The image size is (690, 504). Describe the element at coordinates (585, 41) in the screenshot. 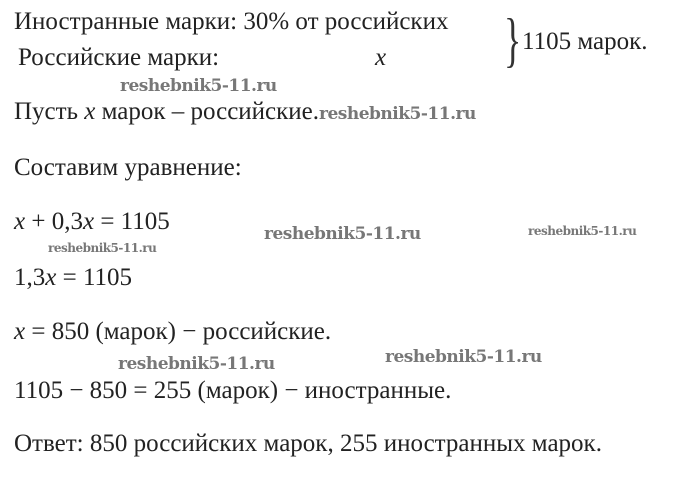

I see `total-stamps: 1105 марок.` at that location.